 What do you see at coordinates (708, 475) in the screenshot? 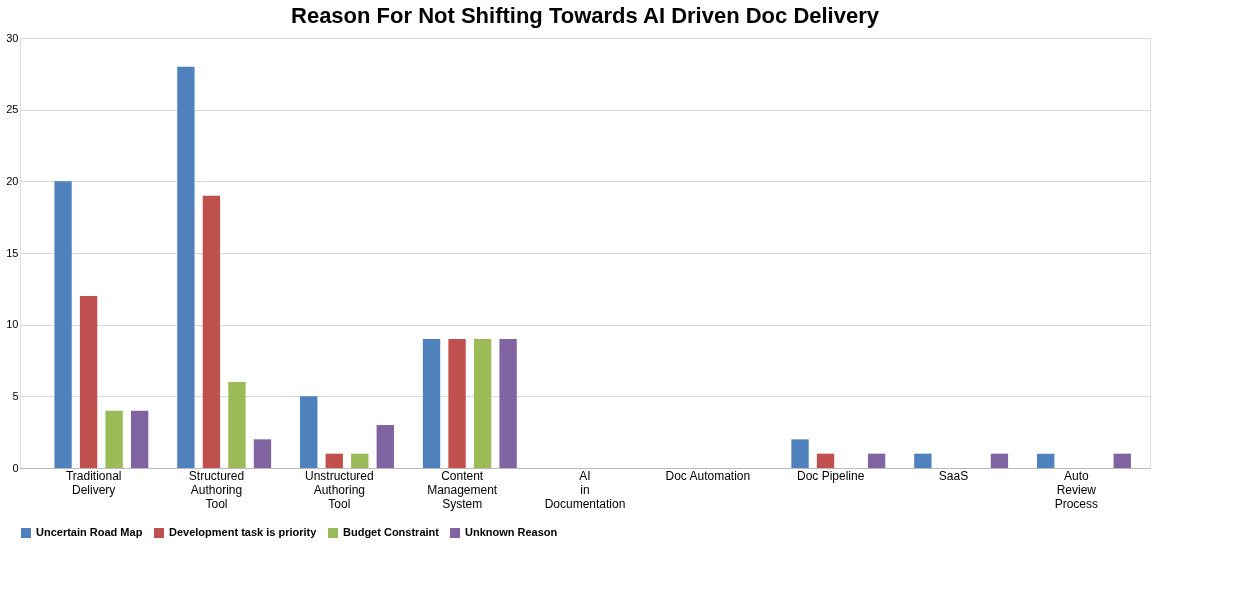
I see `x-tick-label: Doc Automation` at bounding box center [708, 475].